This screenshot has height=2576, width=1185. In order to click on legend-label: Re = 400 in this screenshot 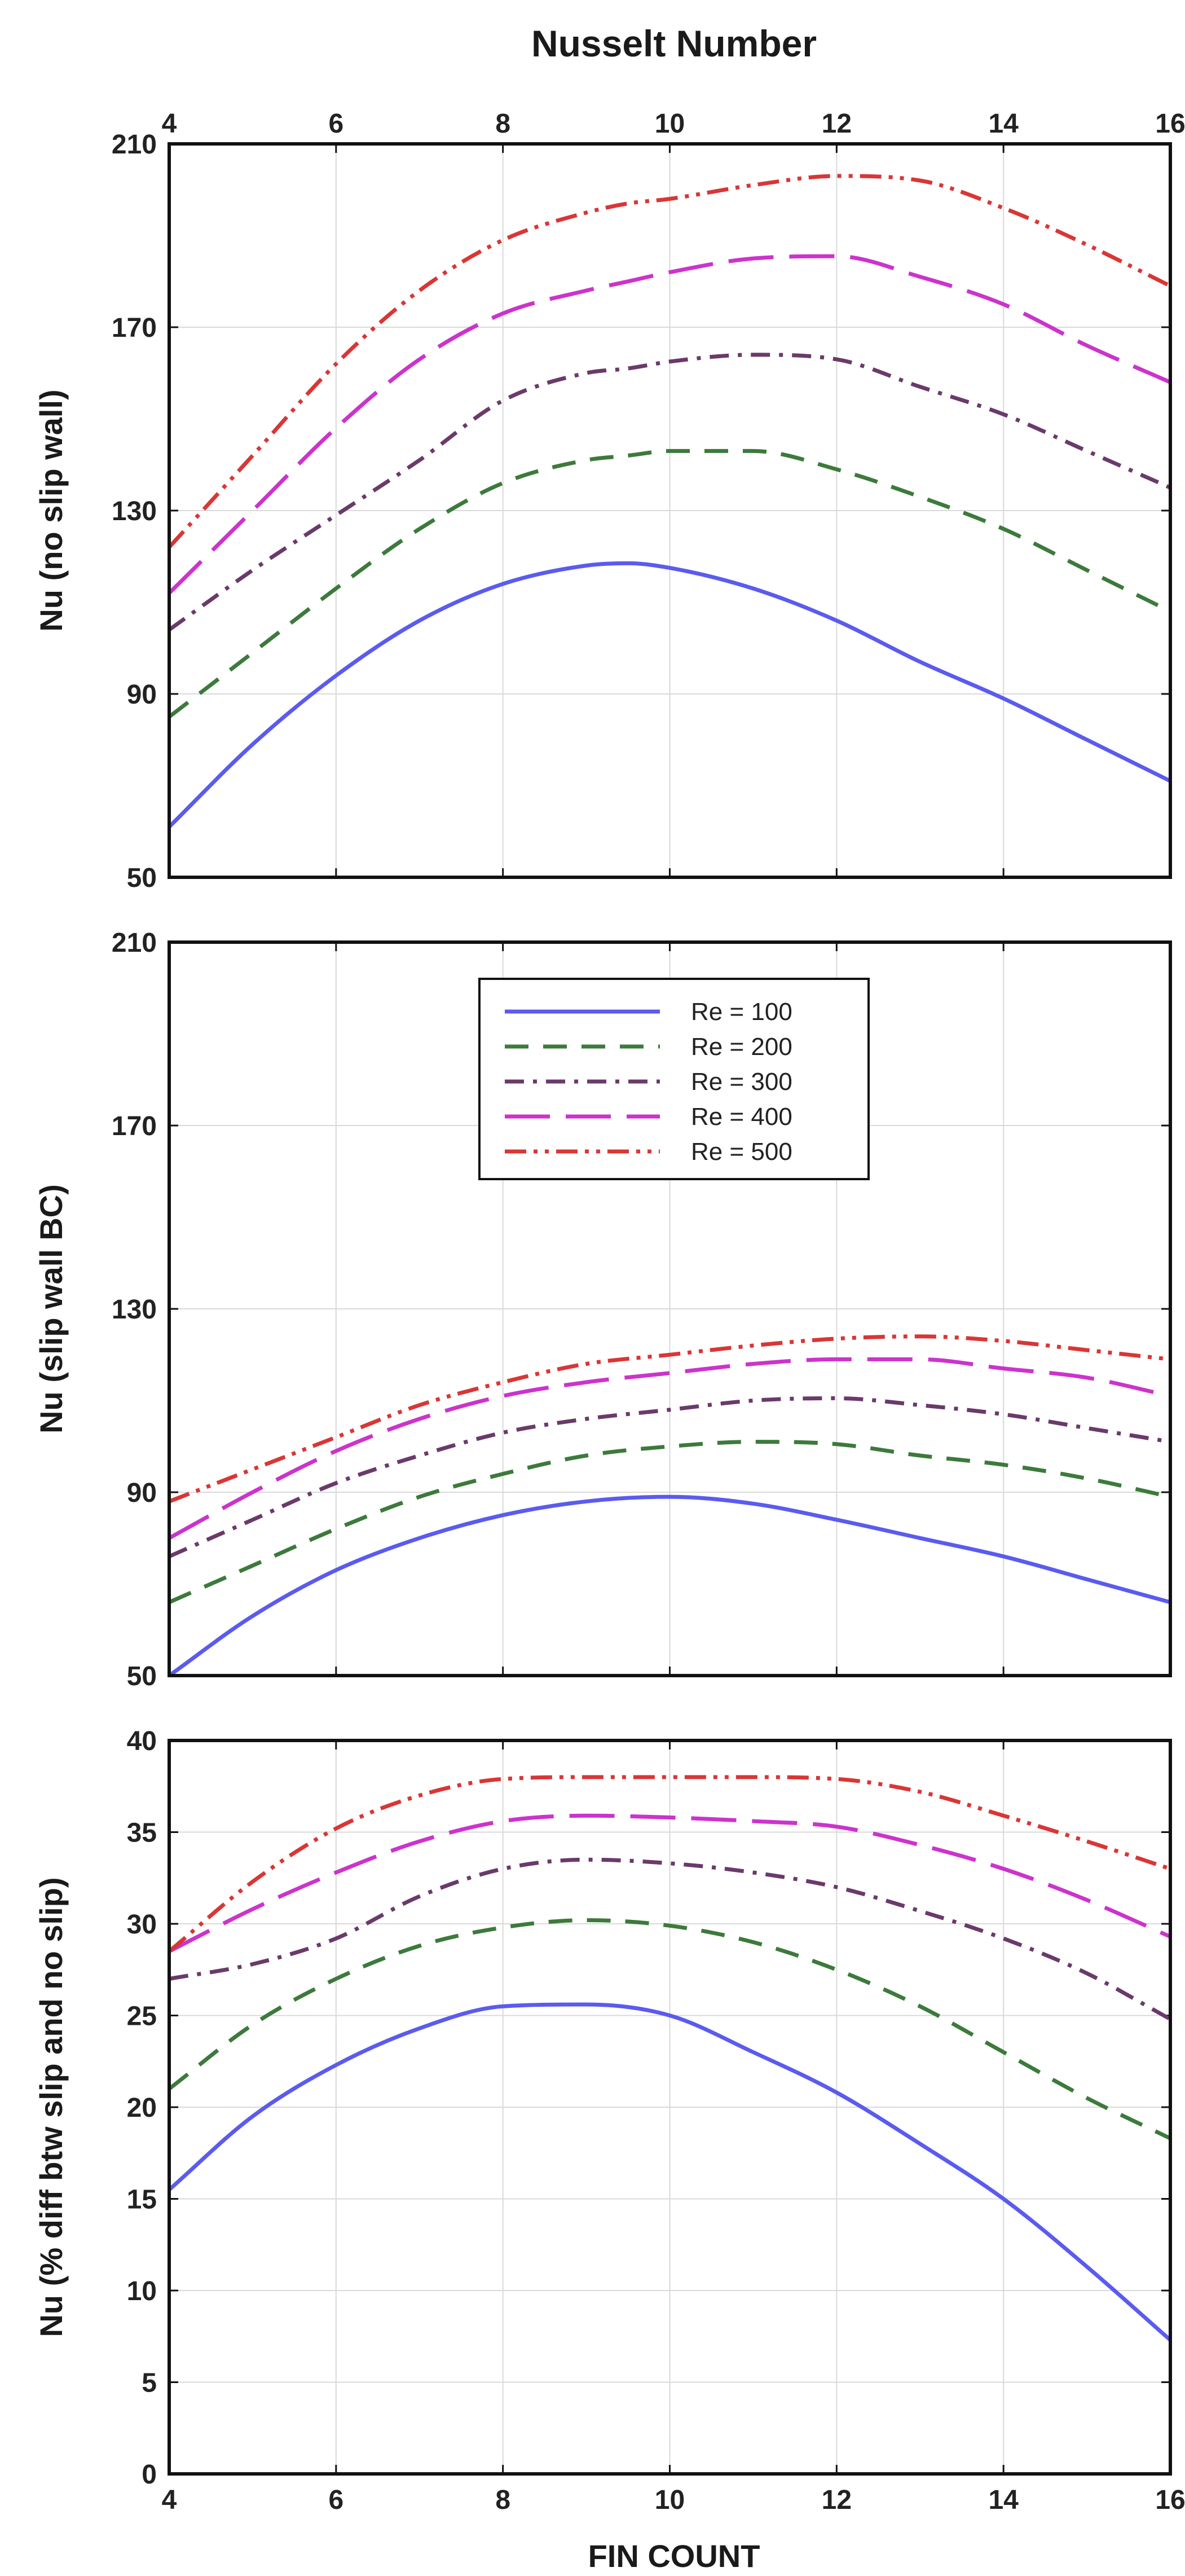, I will do `click(741, 1117)`.